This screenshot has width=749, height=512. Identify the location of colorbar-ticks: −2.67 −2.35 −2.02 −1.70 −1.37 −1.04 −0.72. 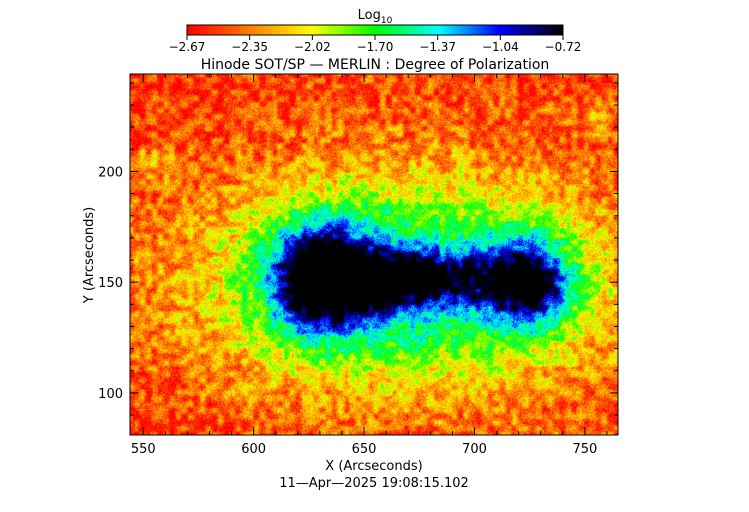
(375, 44).